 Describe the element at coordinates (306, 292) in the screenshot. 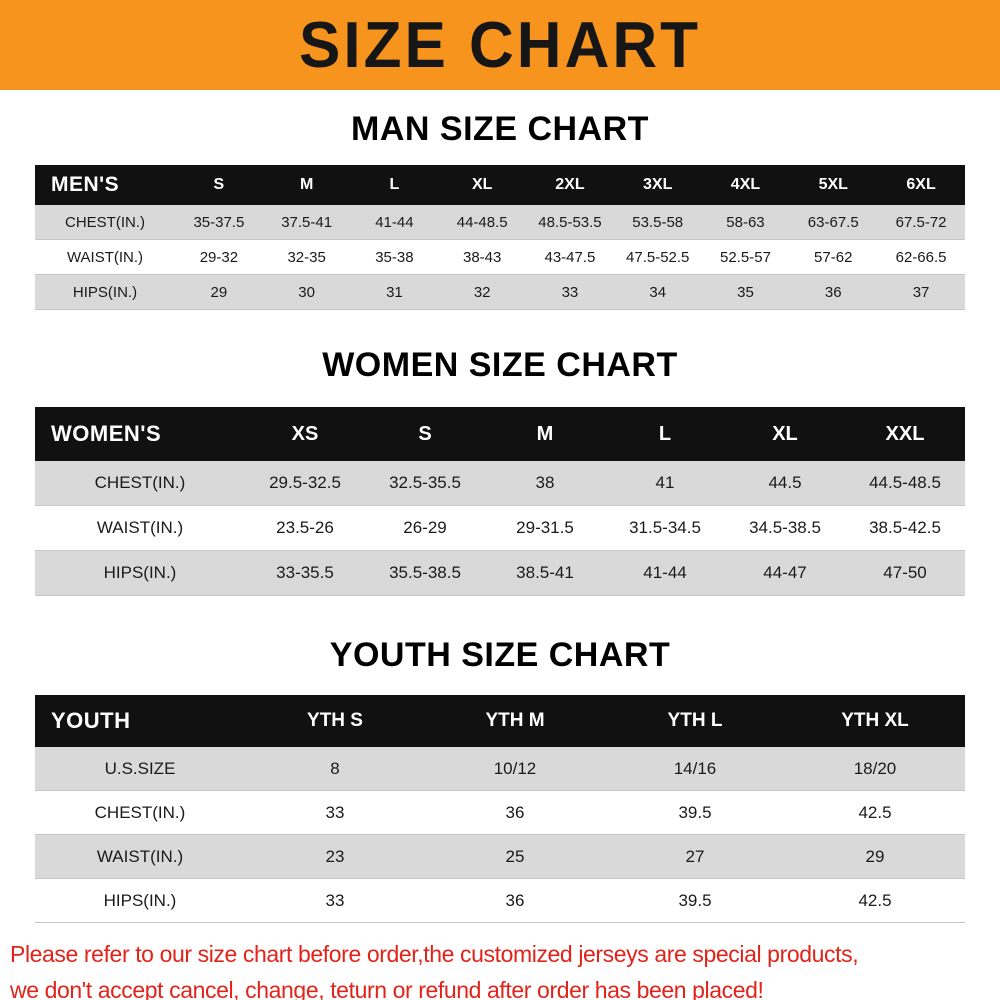

I see `size-cell: 30` at that location.